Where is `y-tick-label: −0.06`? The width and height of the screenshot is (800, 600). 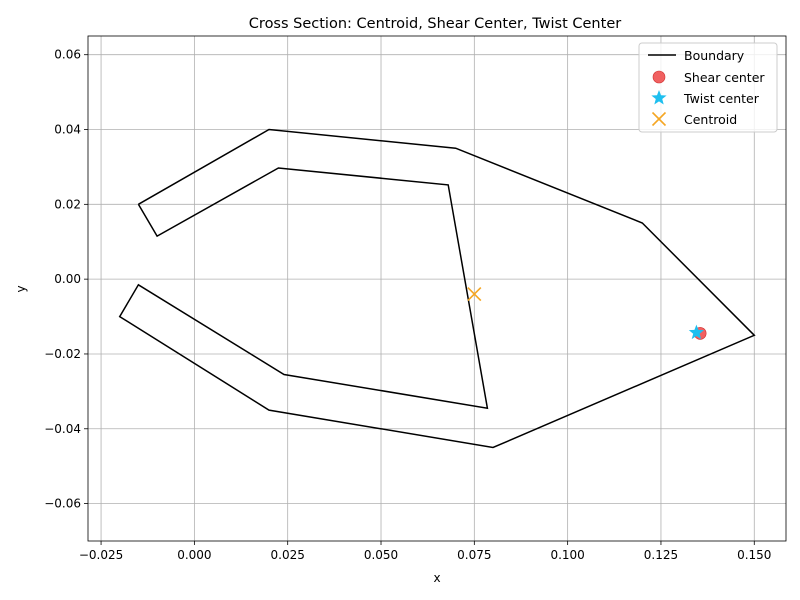 y-tick-label: −0.06 is located at coordinates (62, 504).